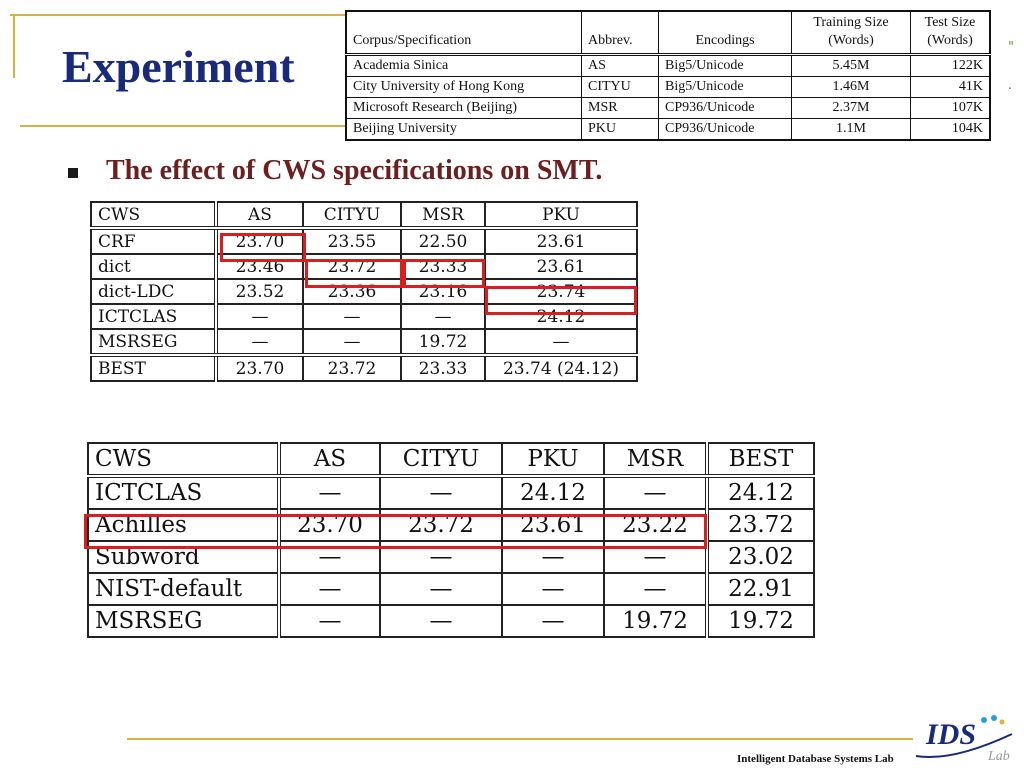 The width and height of the screenshot is (1024, 768). Describe the element at coordinates (561, 291) in the screenshot. I see `table-cell: 23.74` at that location.